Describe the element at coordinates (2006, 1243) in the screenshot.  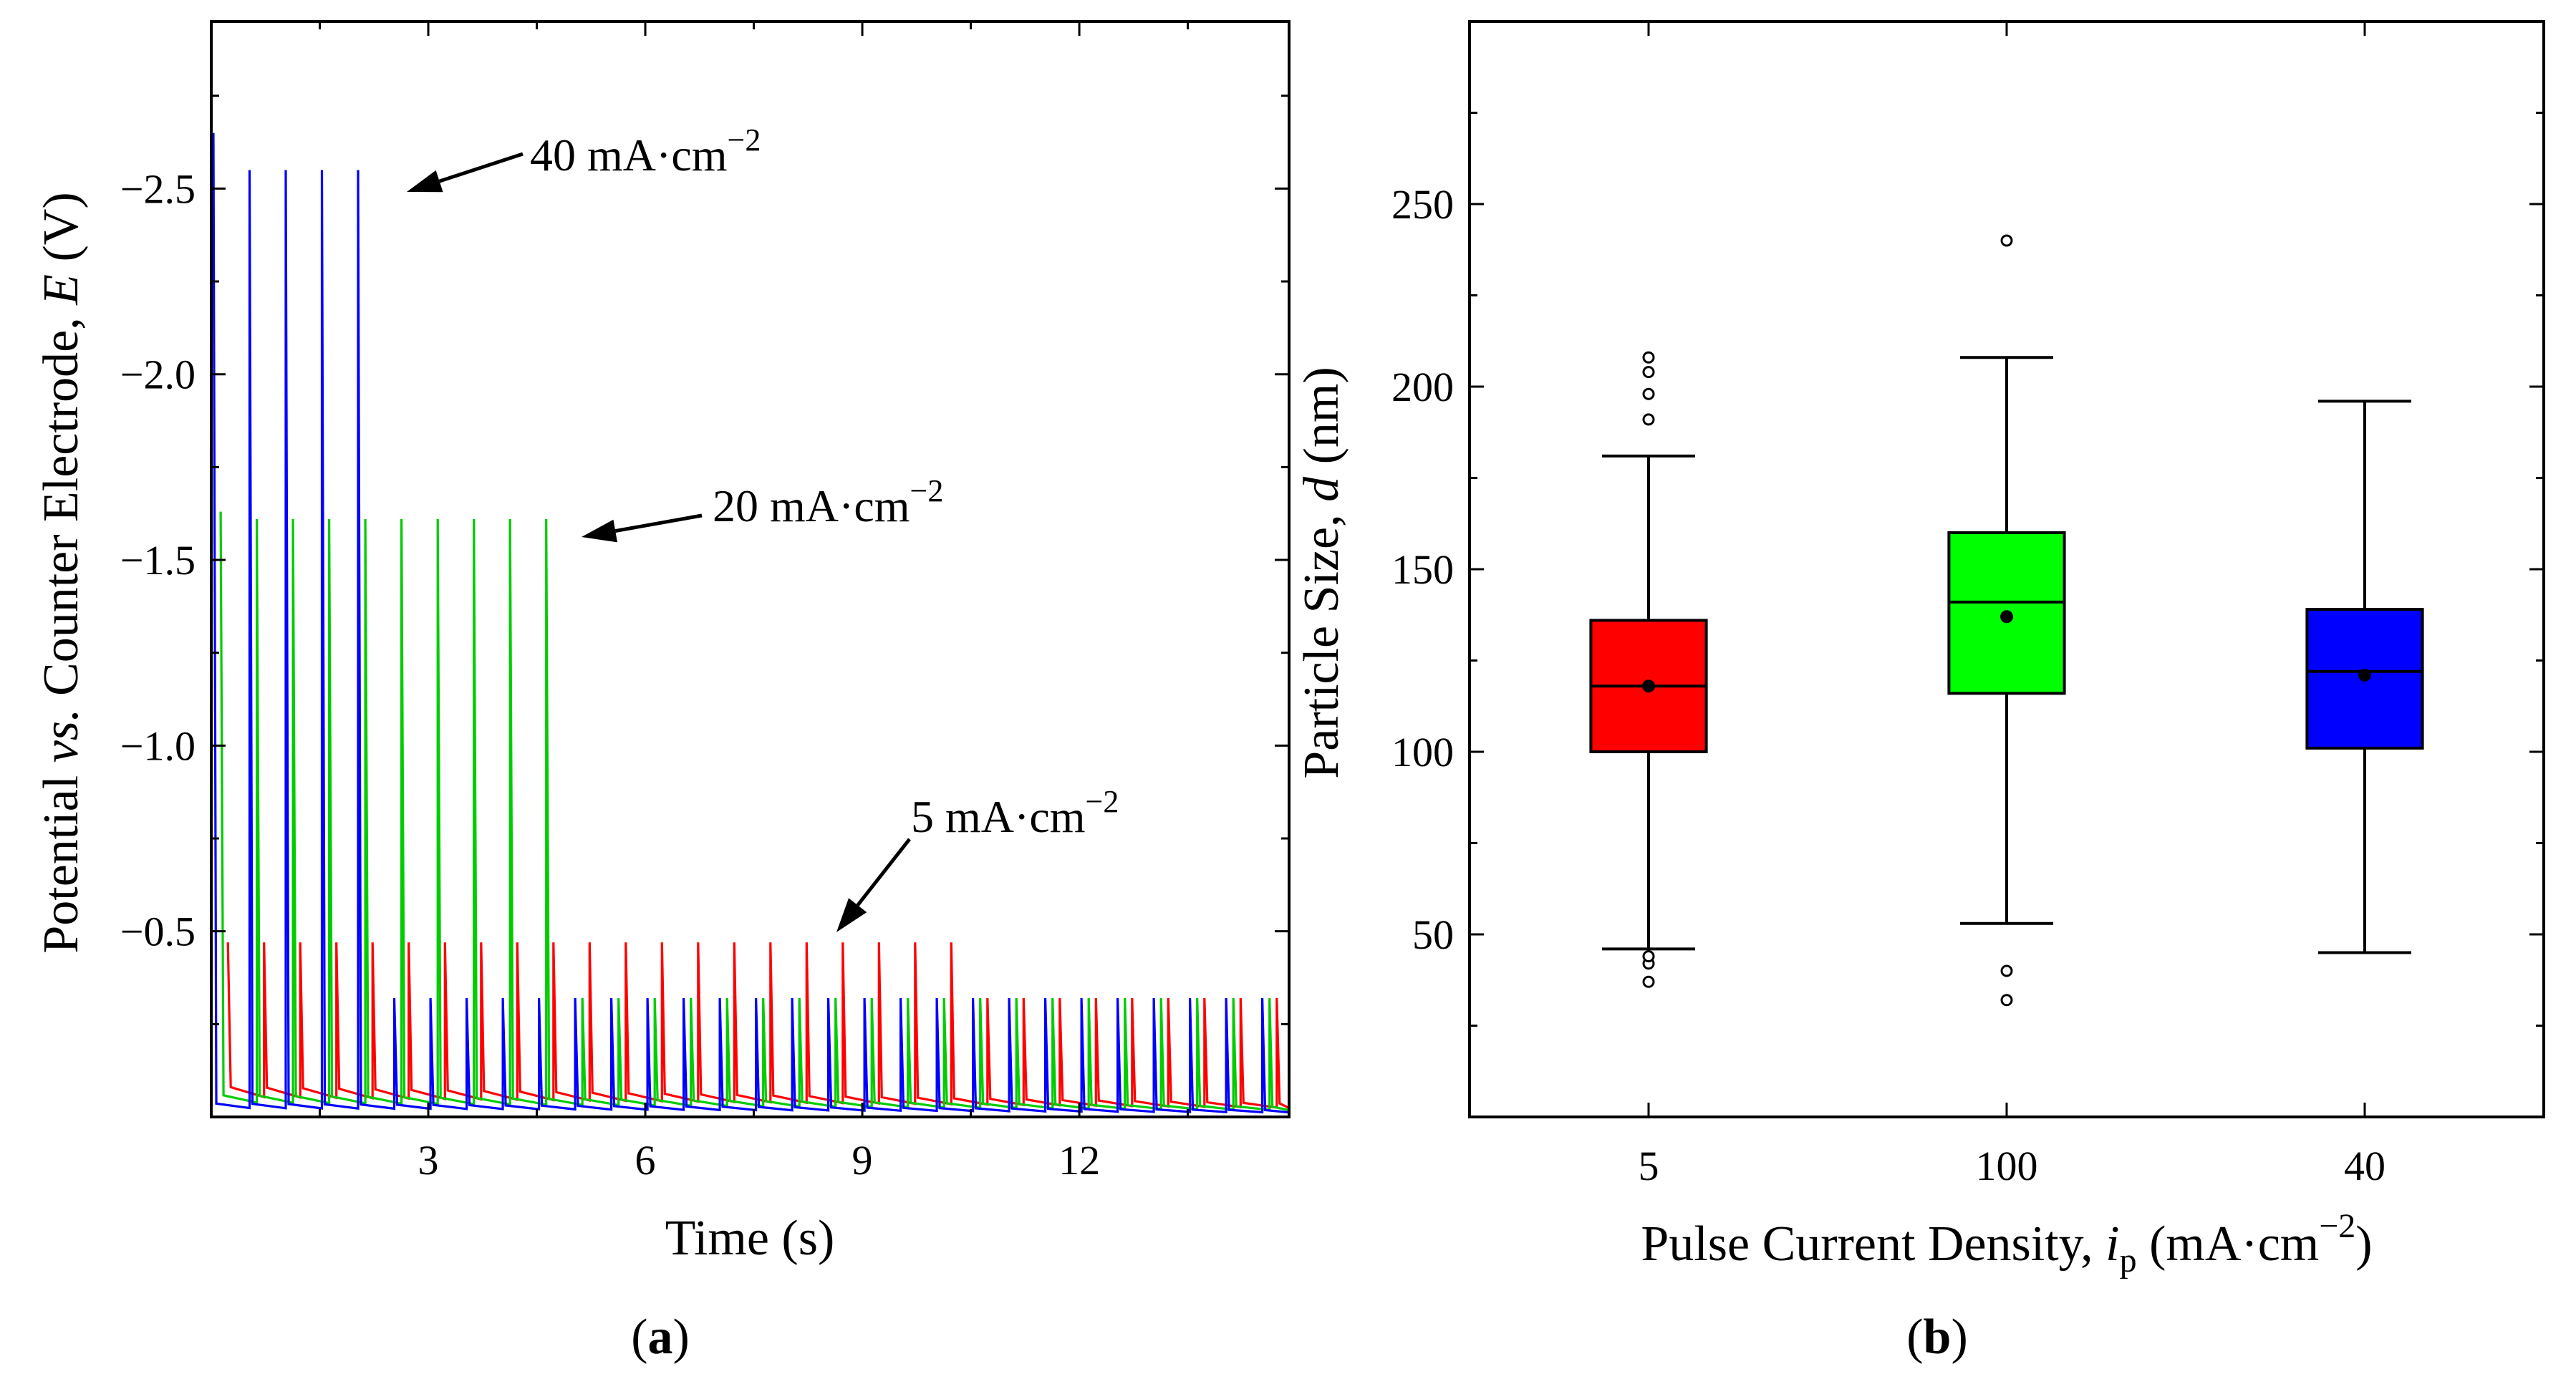
I see `panel-b-x-axis-label: Pulse Current Density, ip (mA·cm−2)` at that location.